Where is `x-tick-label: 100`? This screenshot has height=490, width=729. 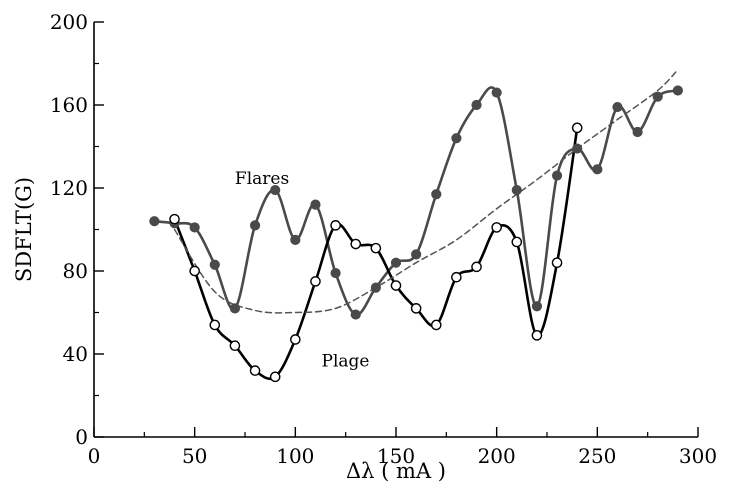
x-tick-label: 100 is located at coordinates (295, 456).